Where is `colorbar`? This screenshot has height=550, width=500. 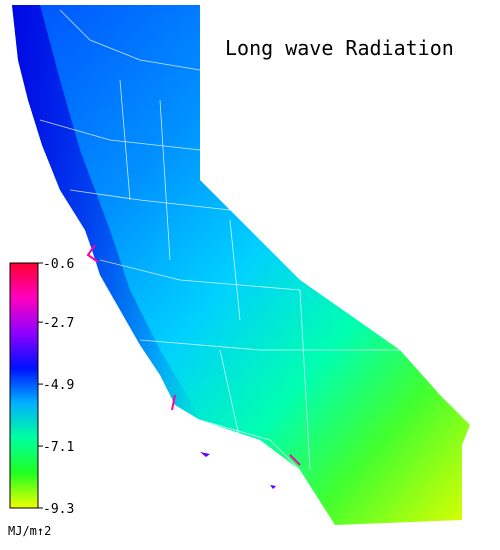 colorbar is located at coordinates (24, 385).